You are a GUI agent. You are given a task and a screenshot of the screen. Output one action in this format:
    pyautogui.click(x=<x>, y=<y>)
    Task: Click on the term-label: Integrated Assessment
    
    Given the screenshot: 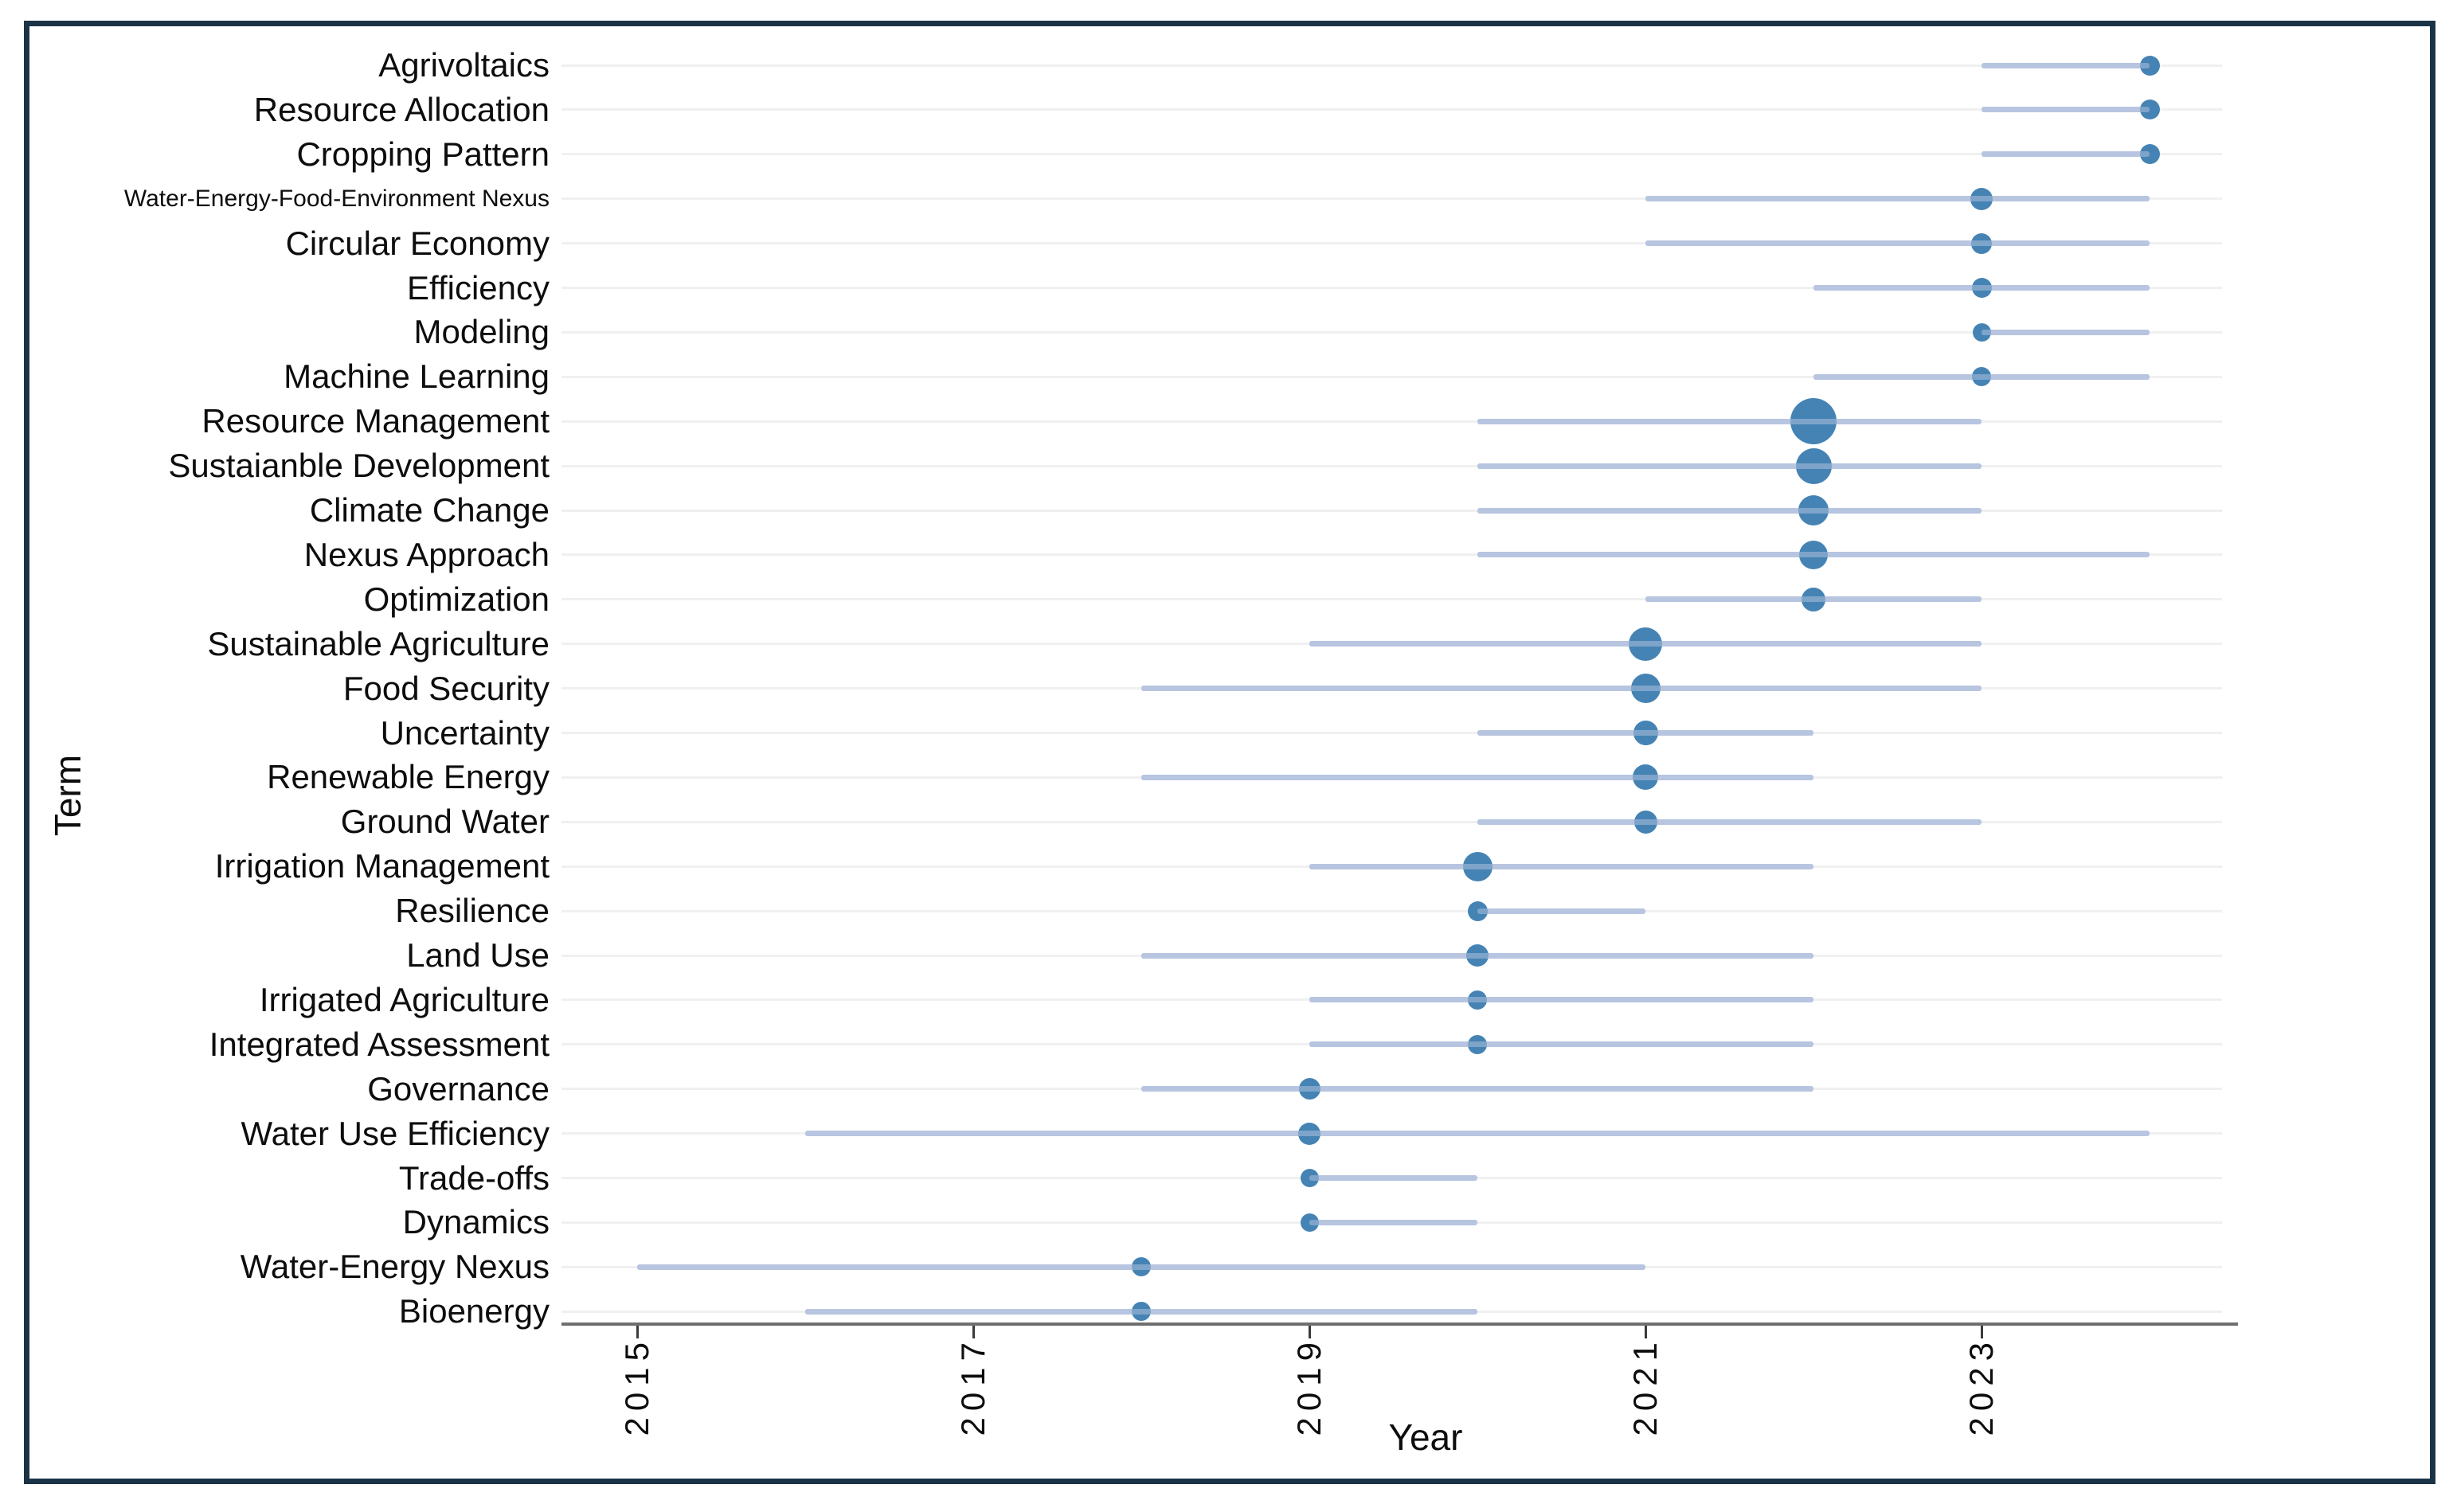 What is the action you would take?
    pyautogui.click(x=379, y=1044)
    